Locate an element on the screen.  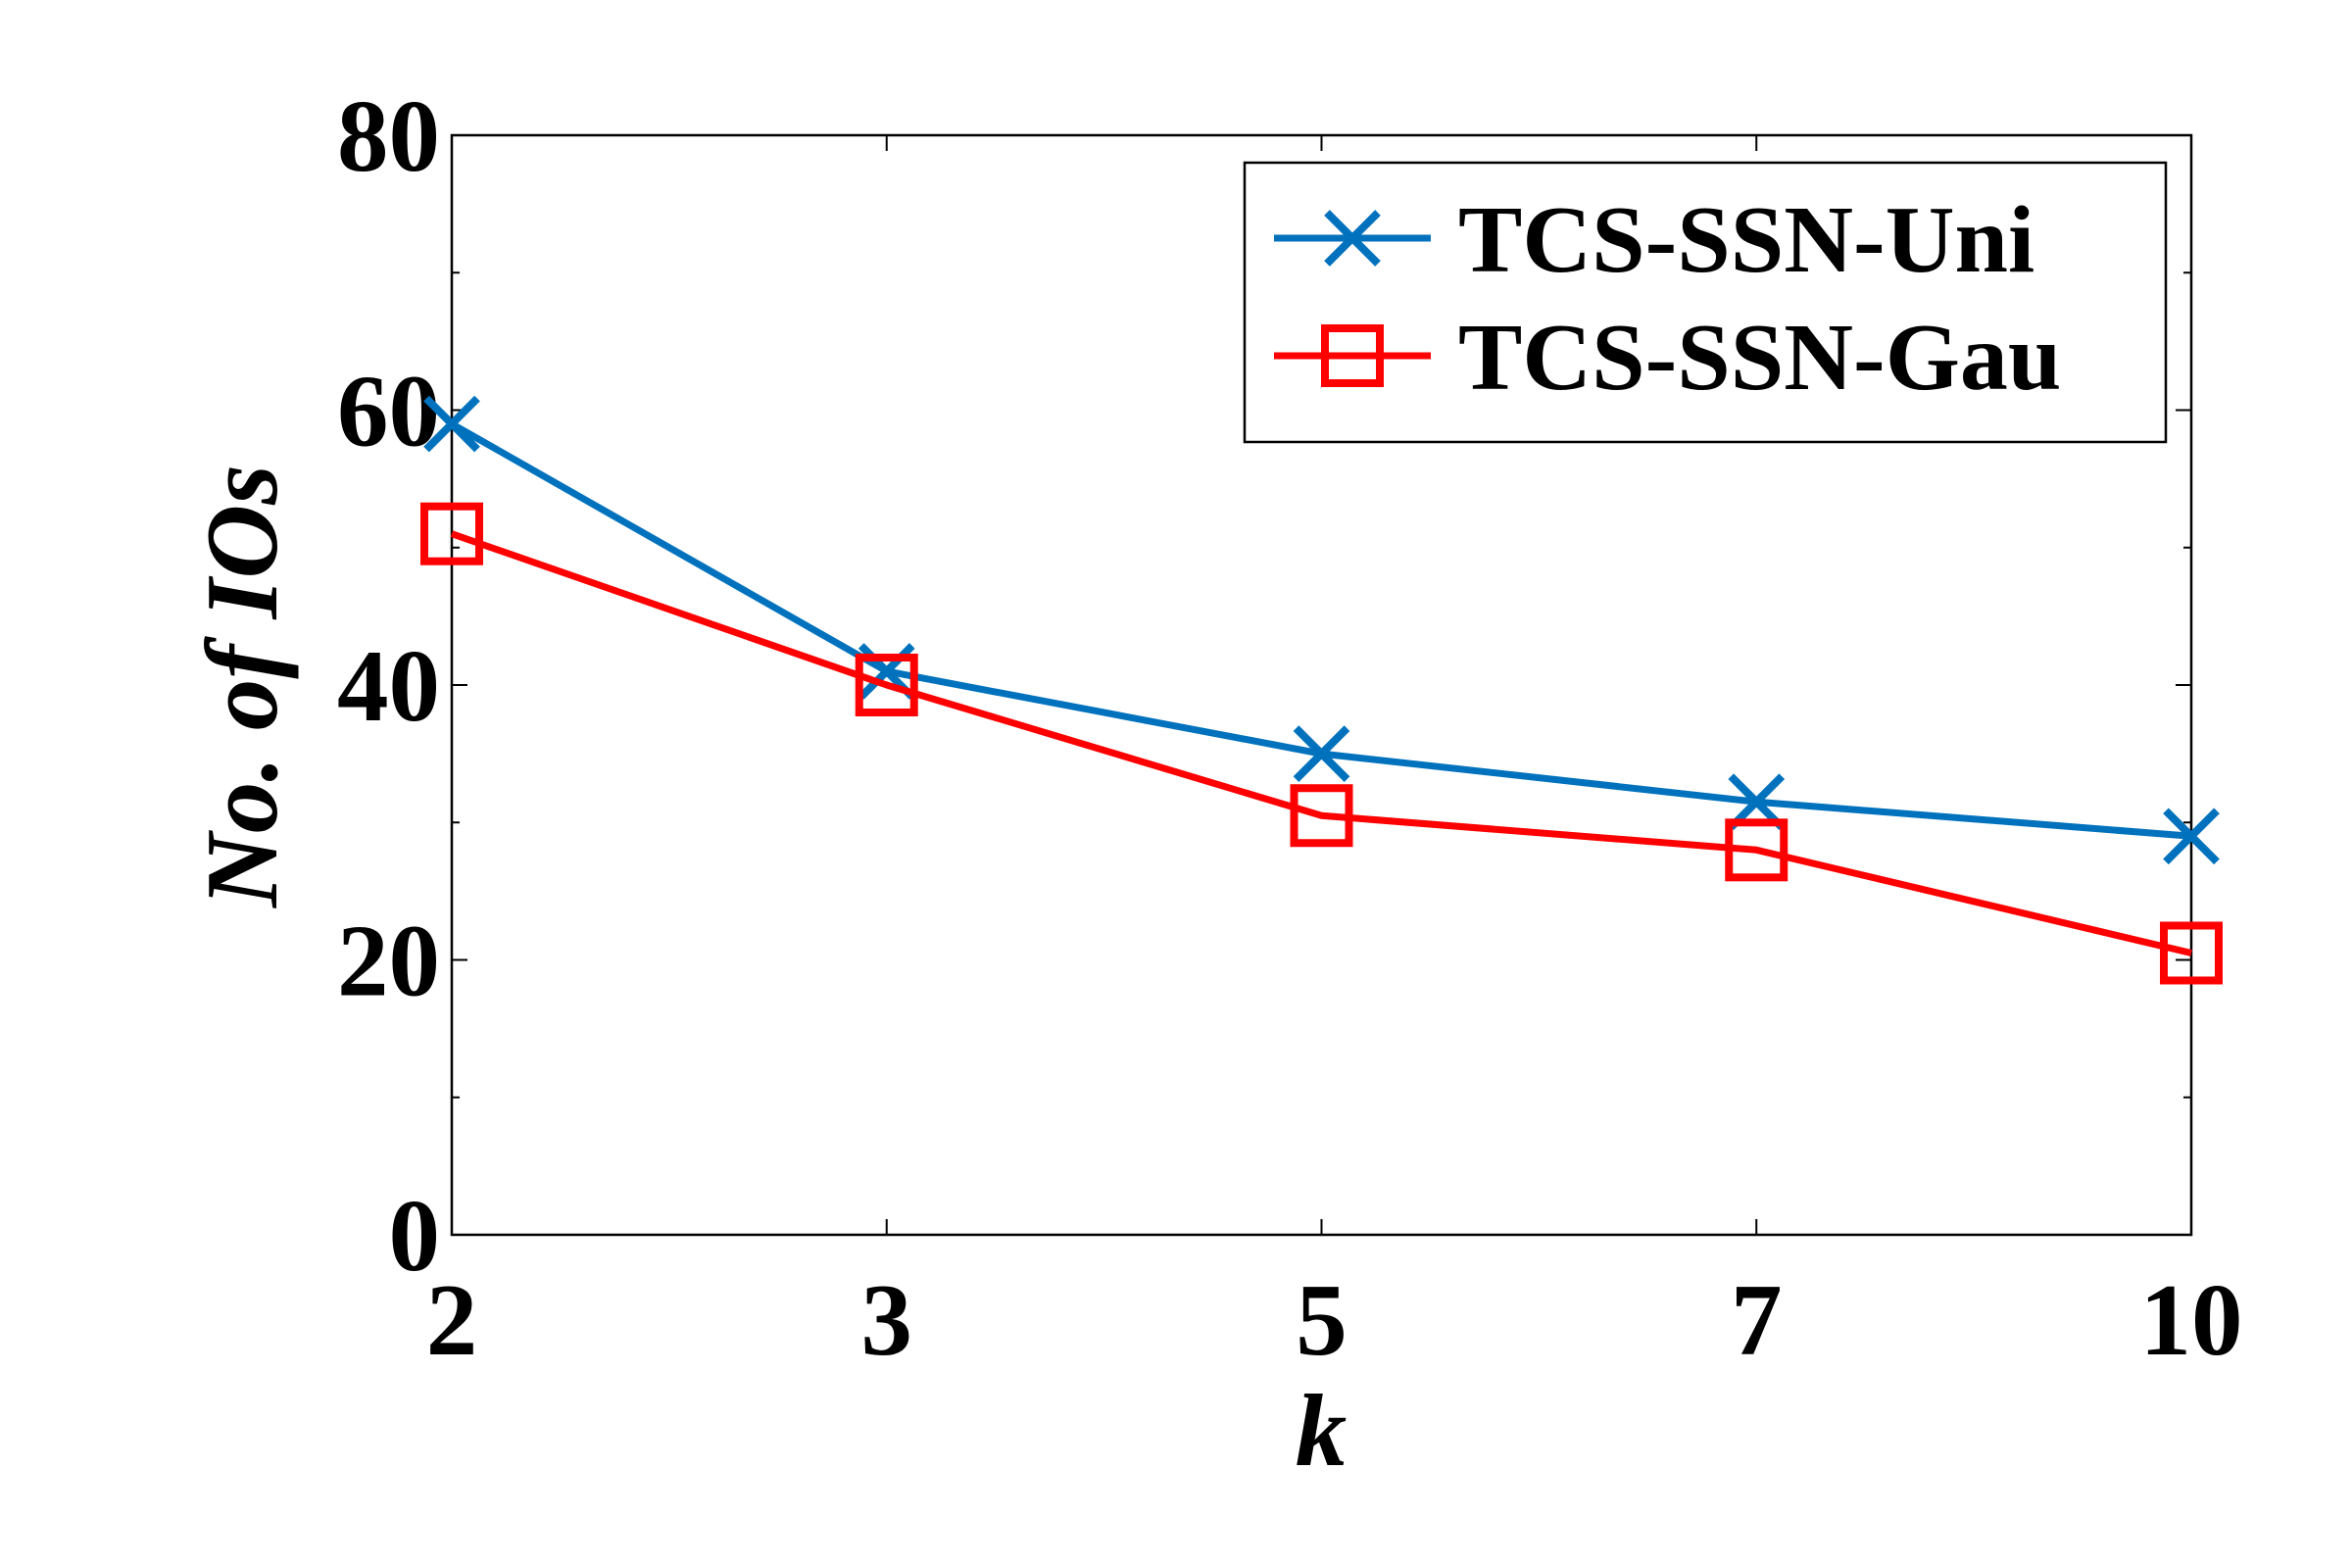
y-axis-title: No. of IOs is located at coordinates (241, 686).